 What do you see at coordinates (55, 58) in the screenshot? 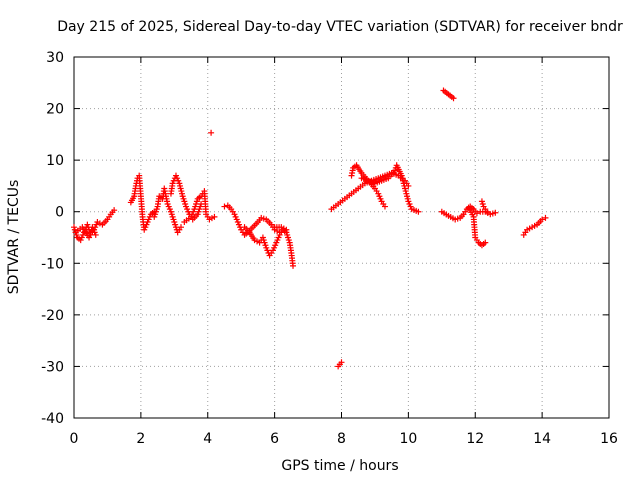
I see `y-tick-label: 30` at bounding box center [55, 58].